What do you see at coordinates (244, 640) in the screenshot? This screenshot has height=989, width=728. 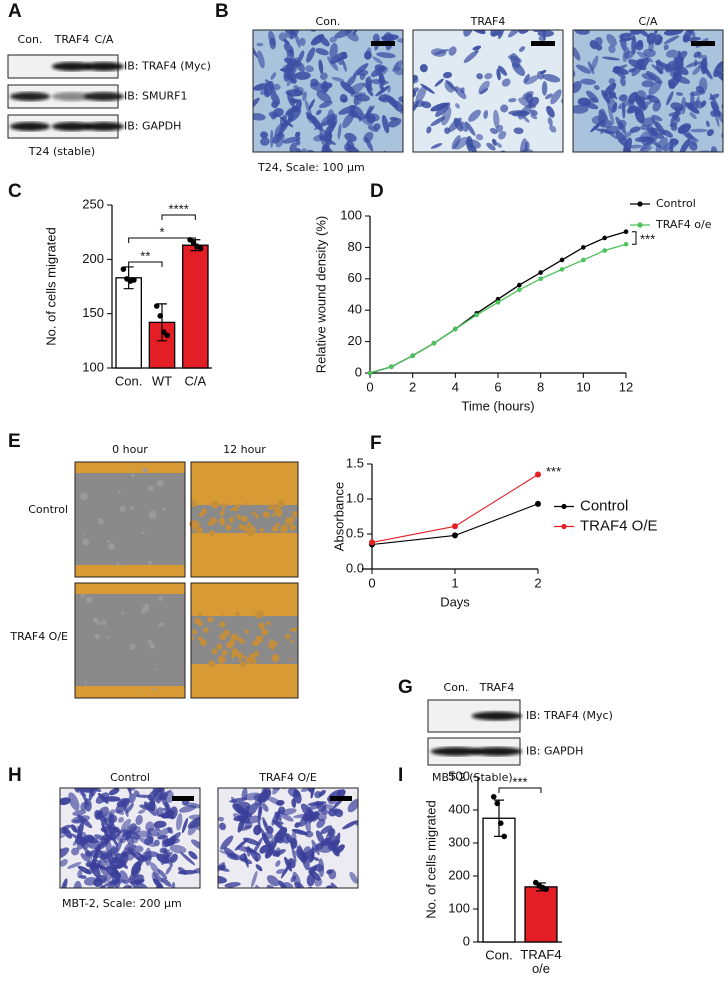 I see `wound` at bounding box center [244, 640].